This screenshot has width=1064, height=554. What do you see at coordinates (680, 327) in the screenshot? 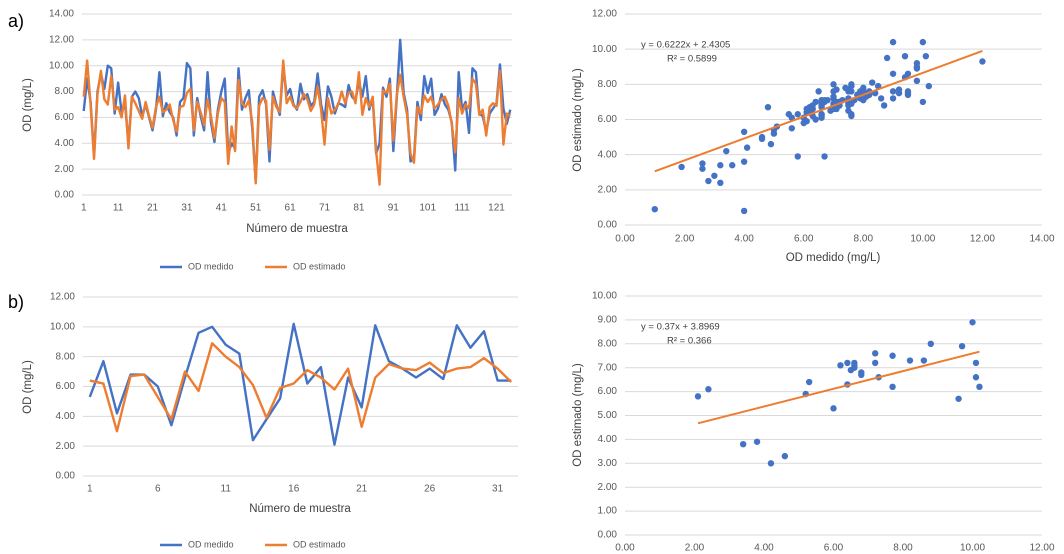
I see `trendline-equation: y = 0.37x + 3.8969` at bounding box center [680, 327].